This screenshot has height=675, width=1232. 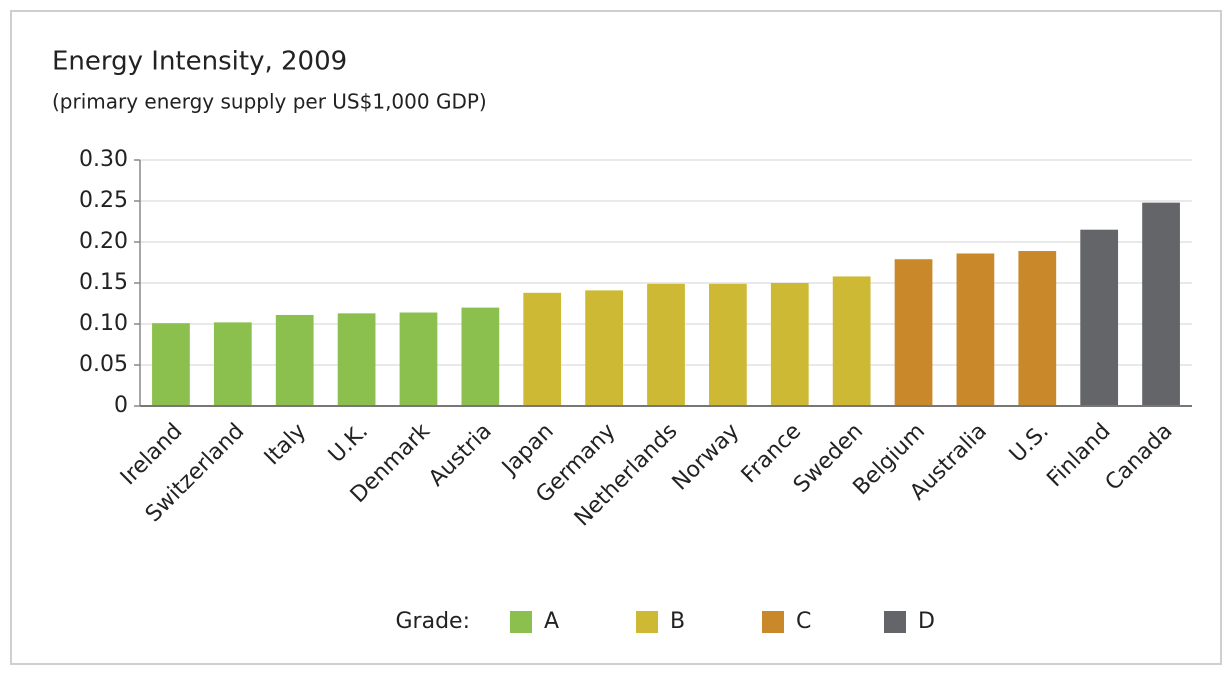 What do you see at coordinates (803, 621) in the screenshot?
I see `legend-label: C` at bounding box center [803, 621].